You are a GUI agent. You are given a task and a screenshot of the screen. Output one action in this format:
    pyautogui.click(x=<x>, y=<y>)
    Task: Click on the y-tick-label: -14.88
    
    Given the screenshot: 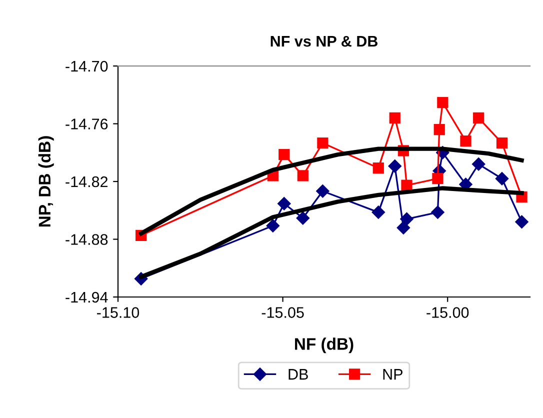 What is the action you would take?
    pyautogui.click(x=87, y=239)
    